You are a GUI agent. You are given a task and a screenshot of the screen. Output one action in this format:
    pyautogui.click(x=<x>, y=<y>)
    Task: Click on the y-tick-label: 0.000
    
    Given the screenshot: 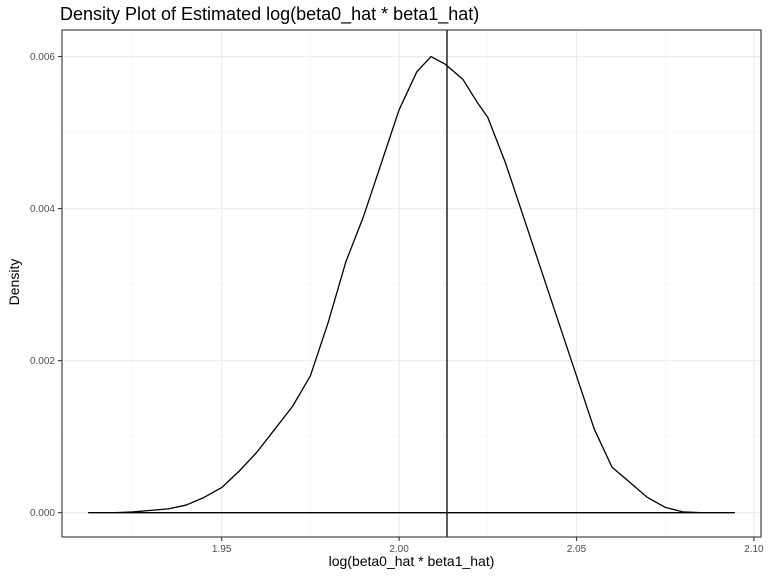 What is the action you would take?
    pyautogui.click(x=42, y=513)
    